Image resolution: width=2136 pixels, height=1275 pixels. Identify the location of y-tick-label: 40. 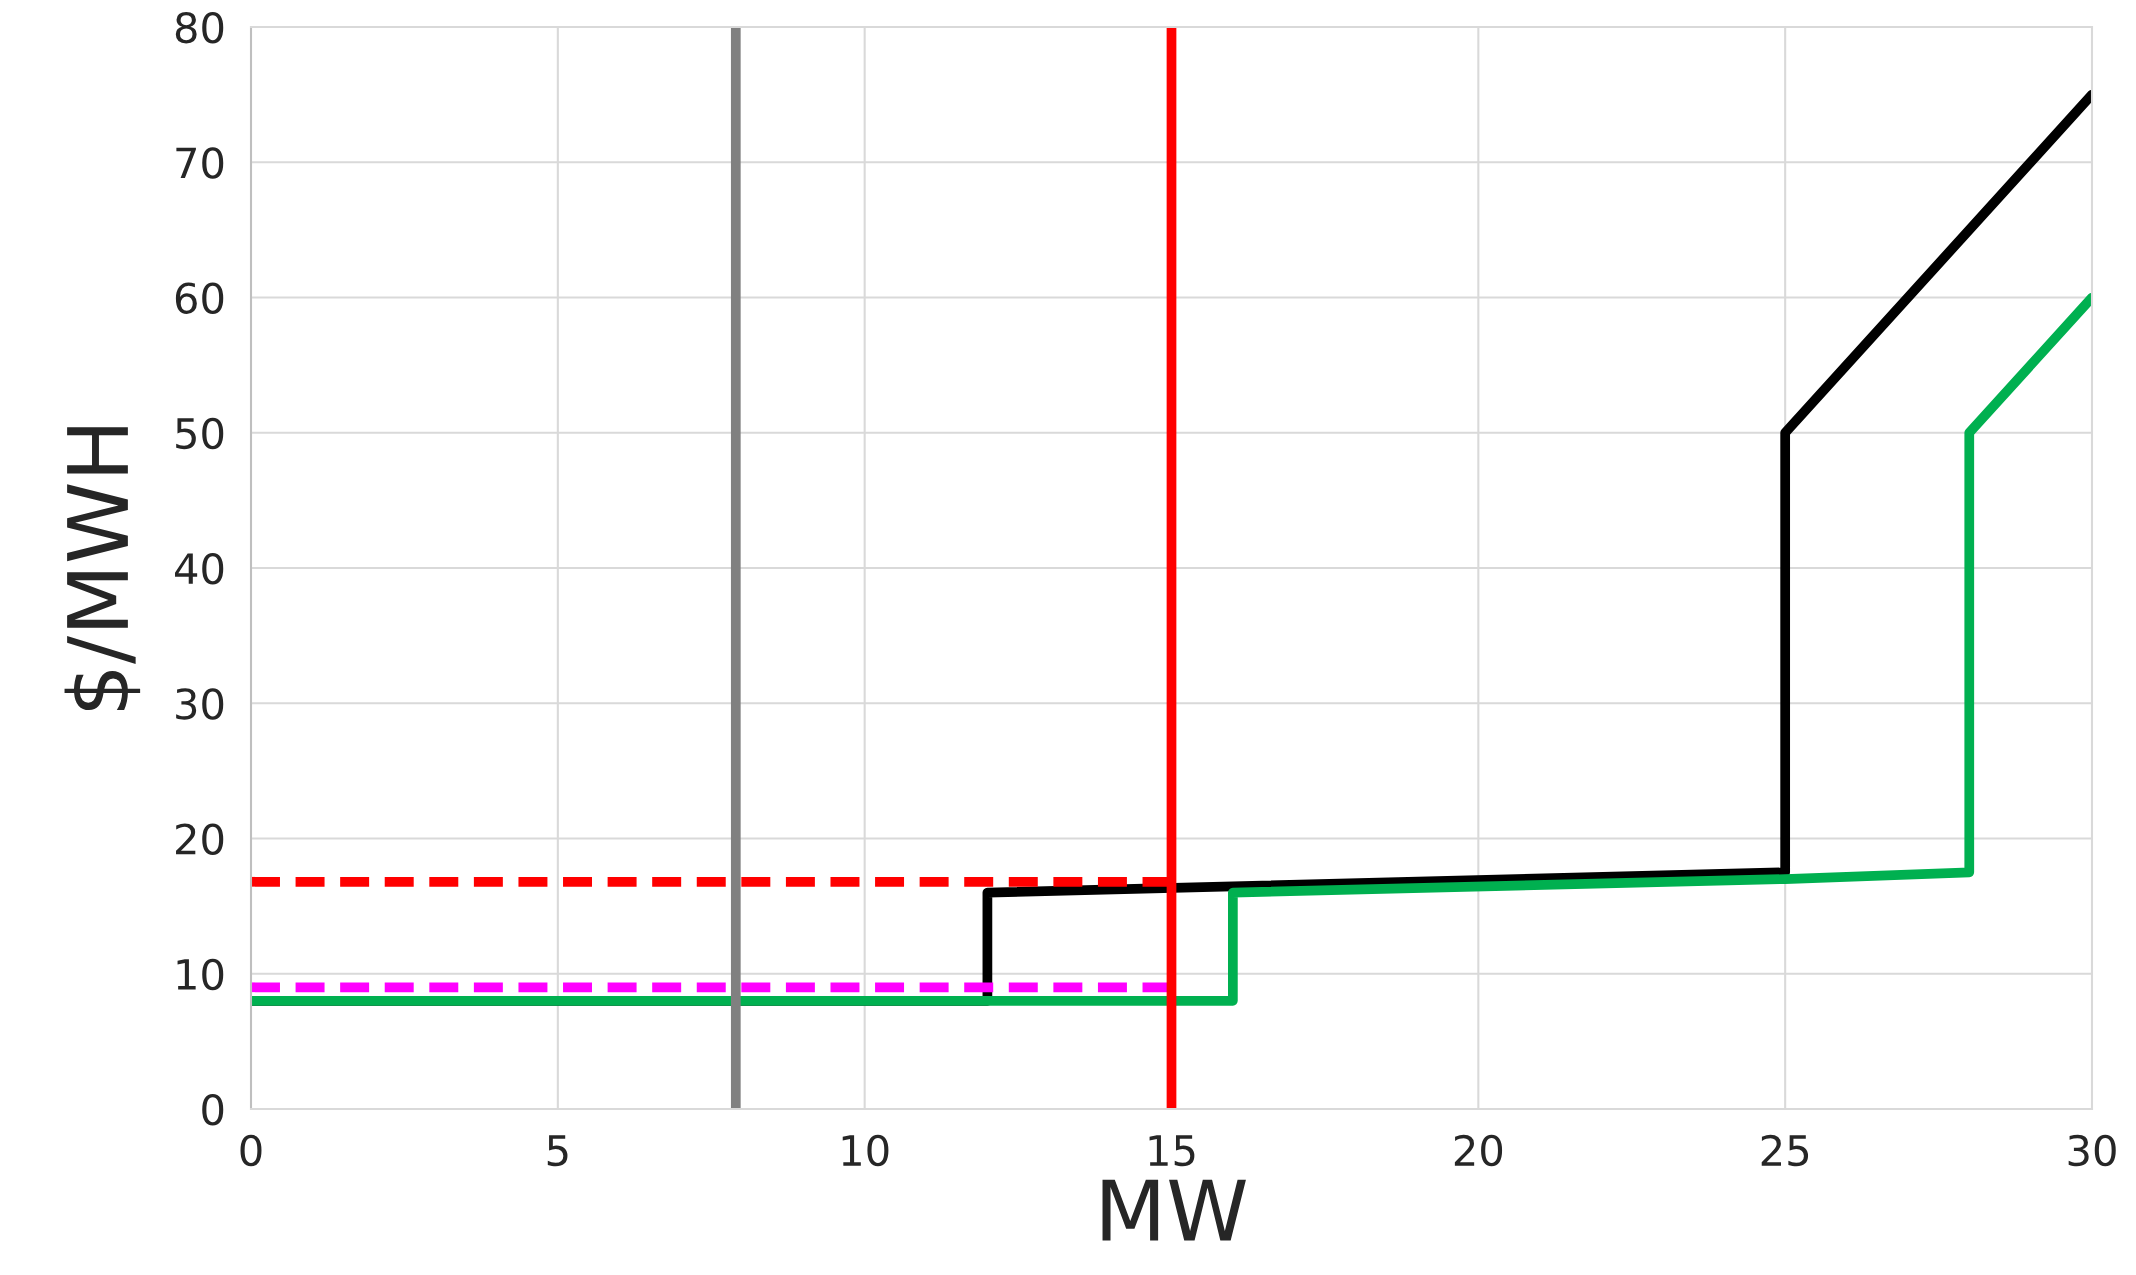
(199, 568).